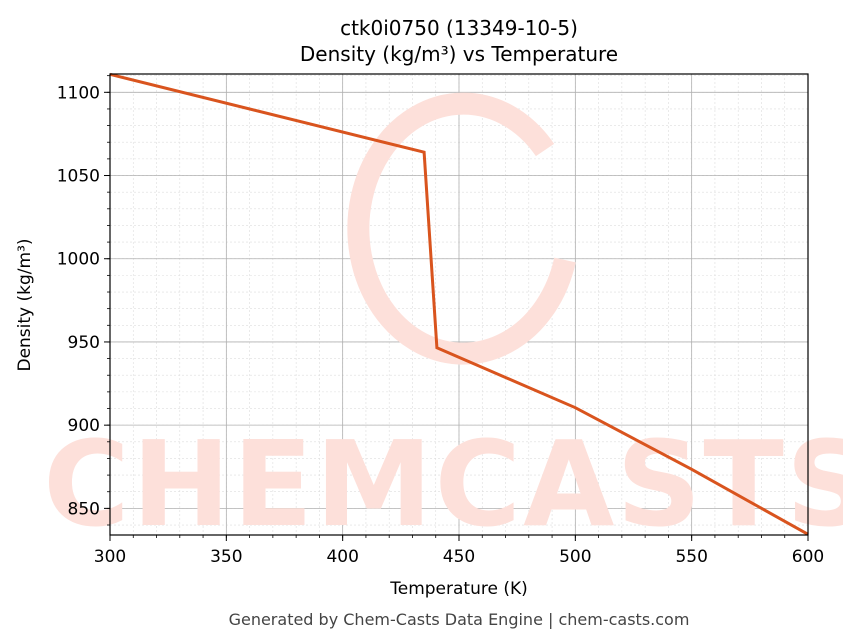  I want to click on chart-title-line2: Density (kg/m³) vs Temperature, so click(459, 54).